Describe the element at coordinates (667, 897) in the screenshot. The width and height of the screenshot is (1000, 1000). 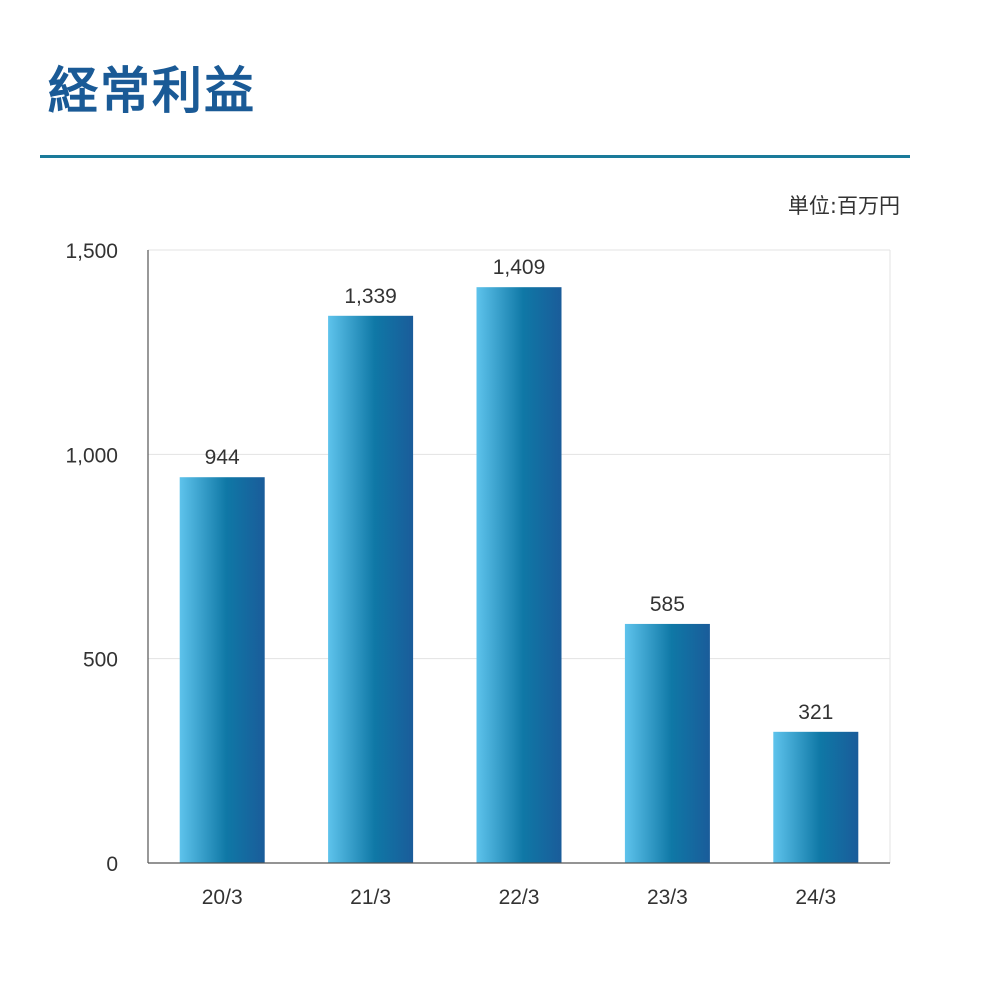
I see `x-tick-label: 23/3` at that location.